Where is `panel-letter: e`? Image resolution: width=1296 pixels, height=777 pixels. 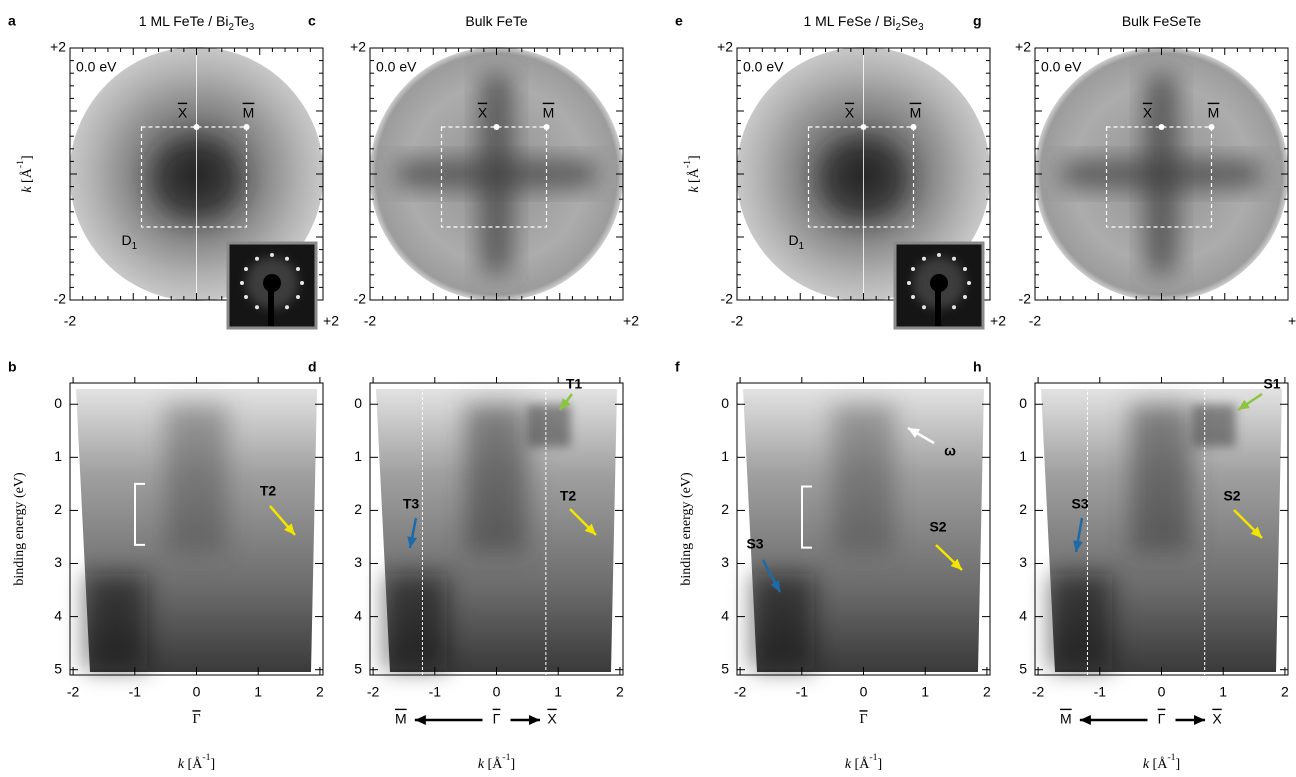
panel-letter: e is located at coordinates (679, 21).